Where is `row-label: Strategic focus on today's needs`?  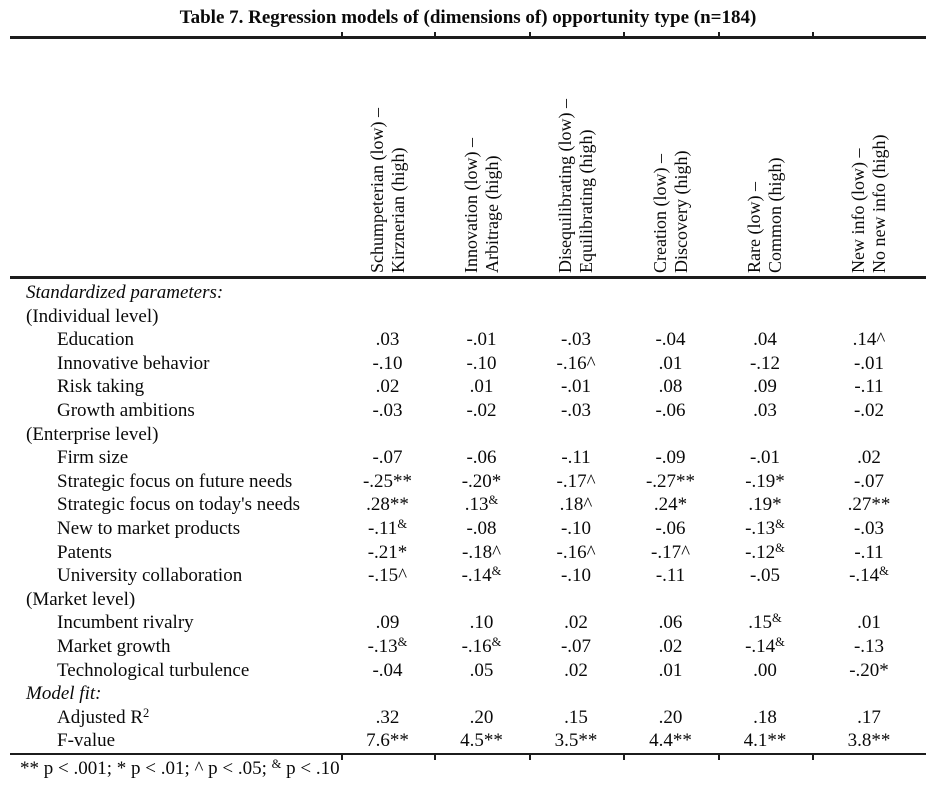
row-label: Strategic focus on today's needs is located at coordinates (178, 505).